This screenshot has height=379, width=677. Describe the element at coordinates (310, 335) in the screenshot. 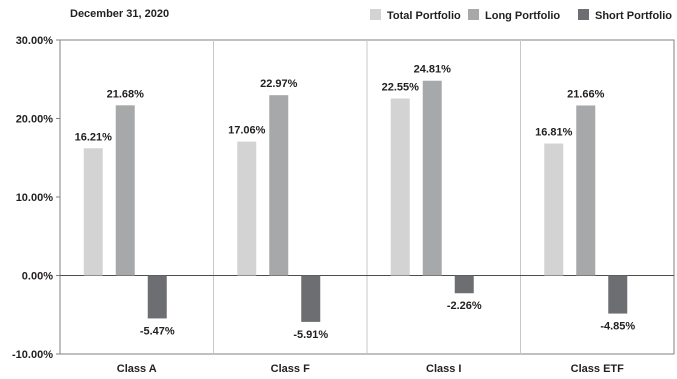

I see `data-label: -5.91%` at that location.